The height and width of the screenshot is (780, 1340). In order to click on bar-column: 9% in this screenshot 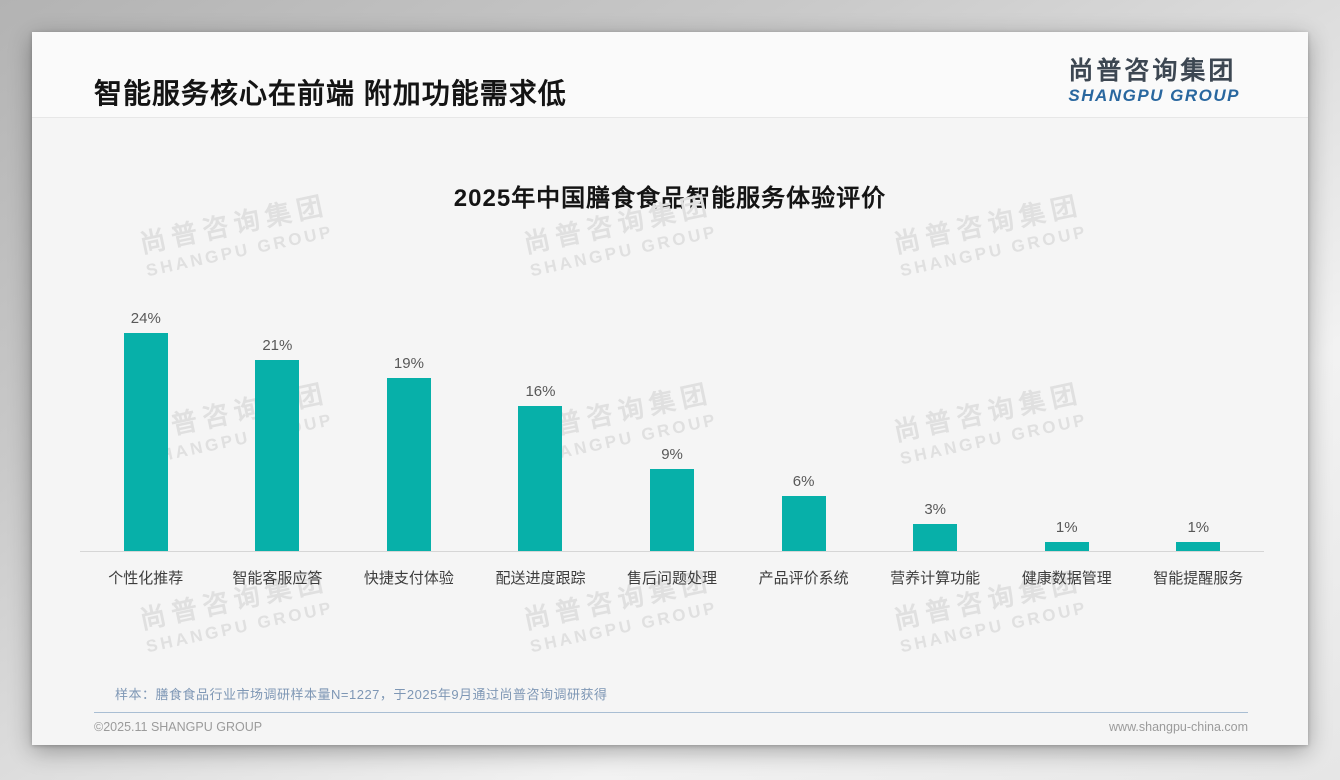, I will do `click(672, 498)`.